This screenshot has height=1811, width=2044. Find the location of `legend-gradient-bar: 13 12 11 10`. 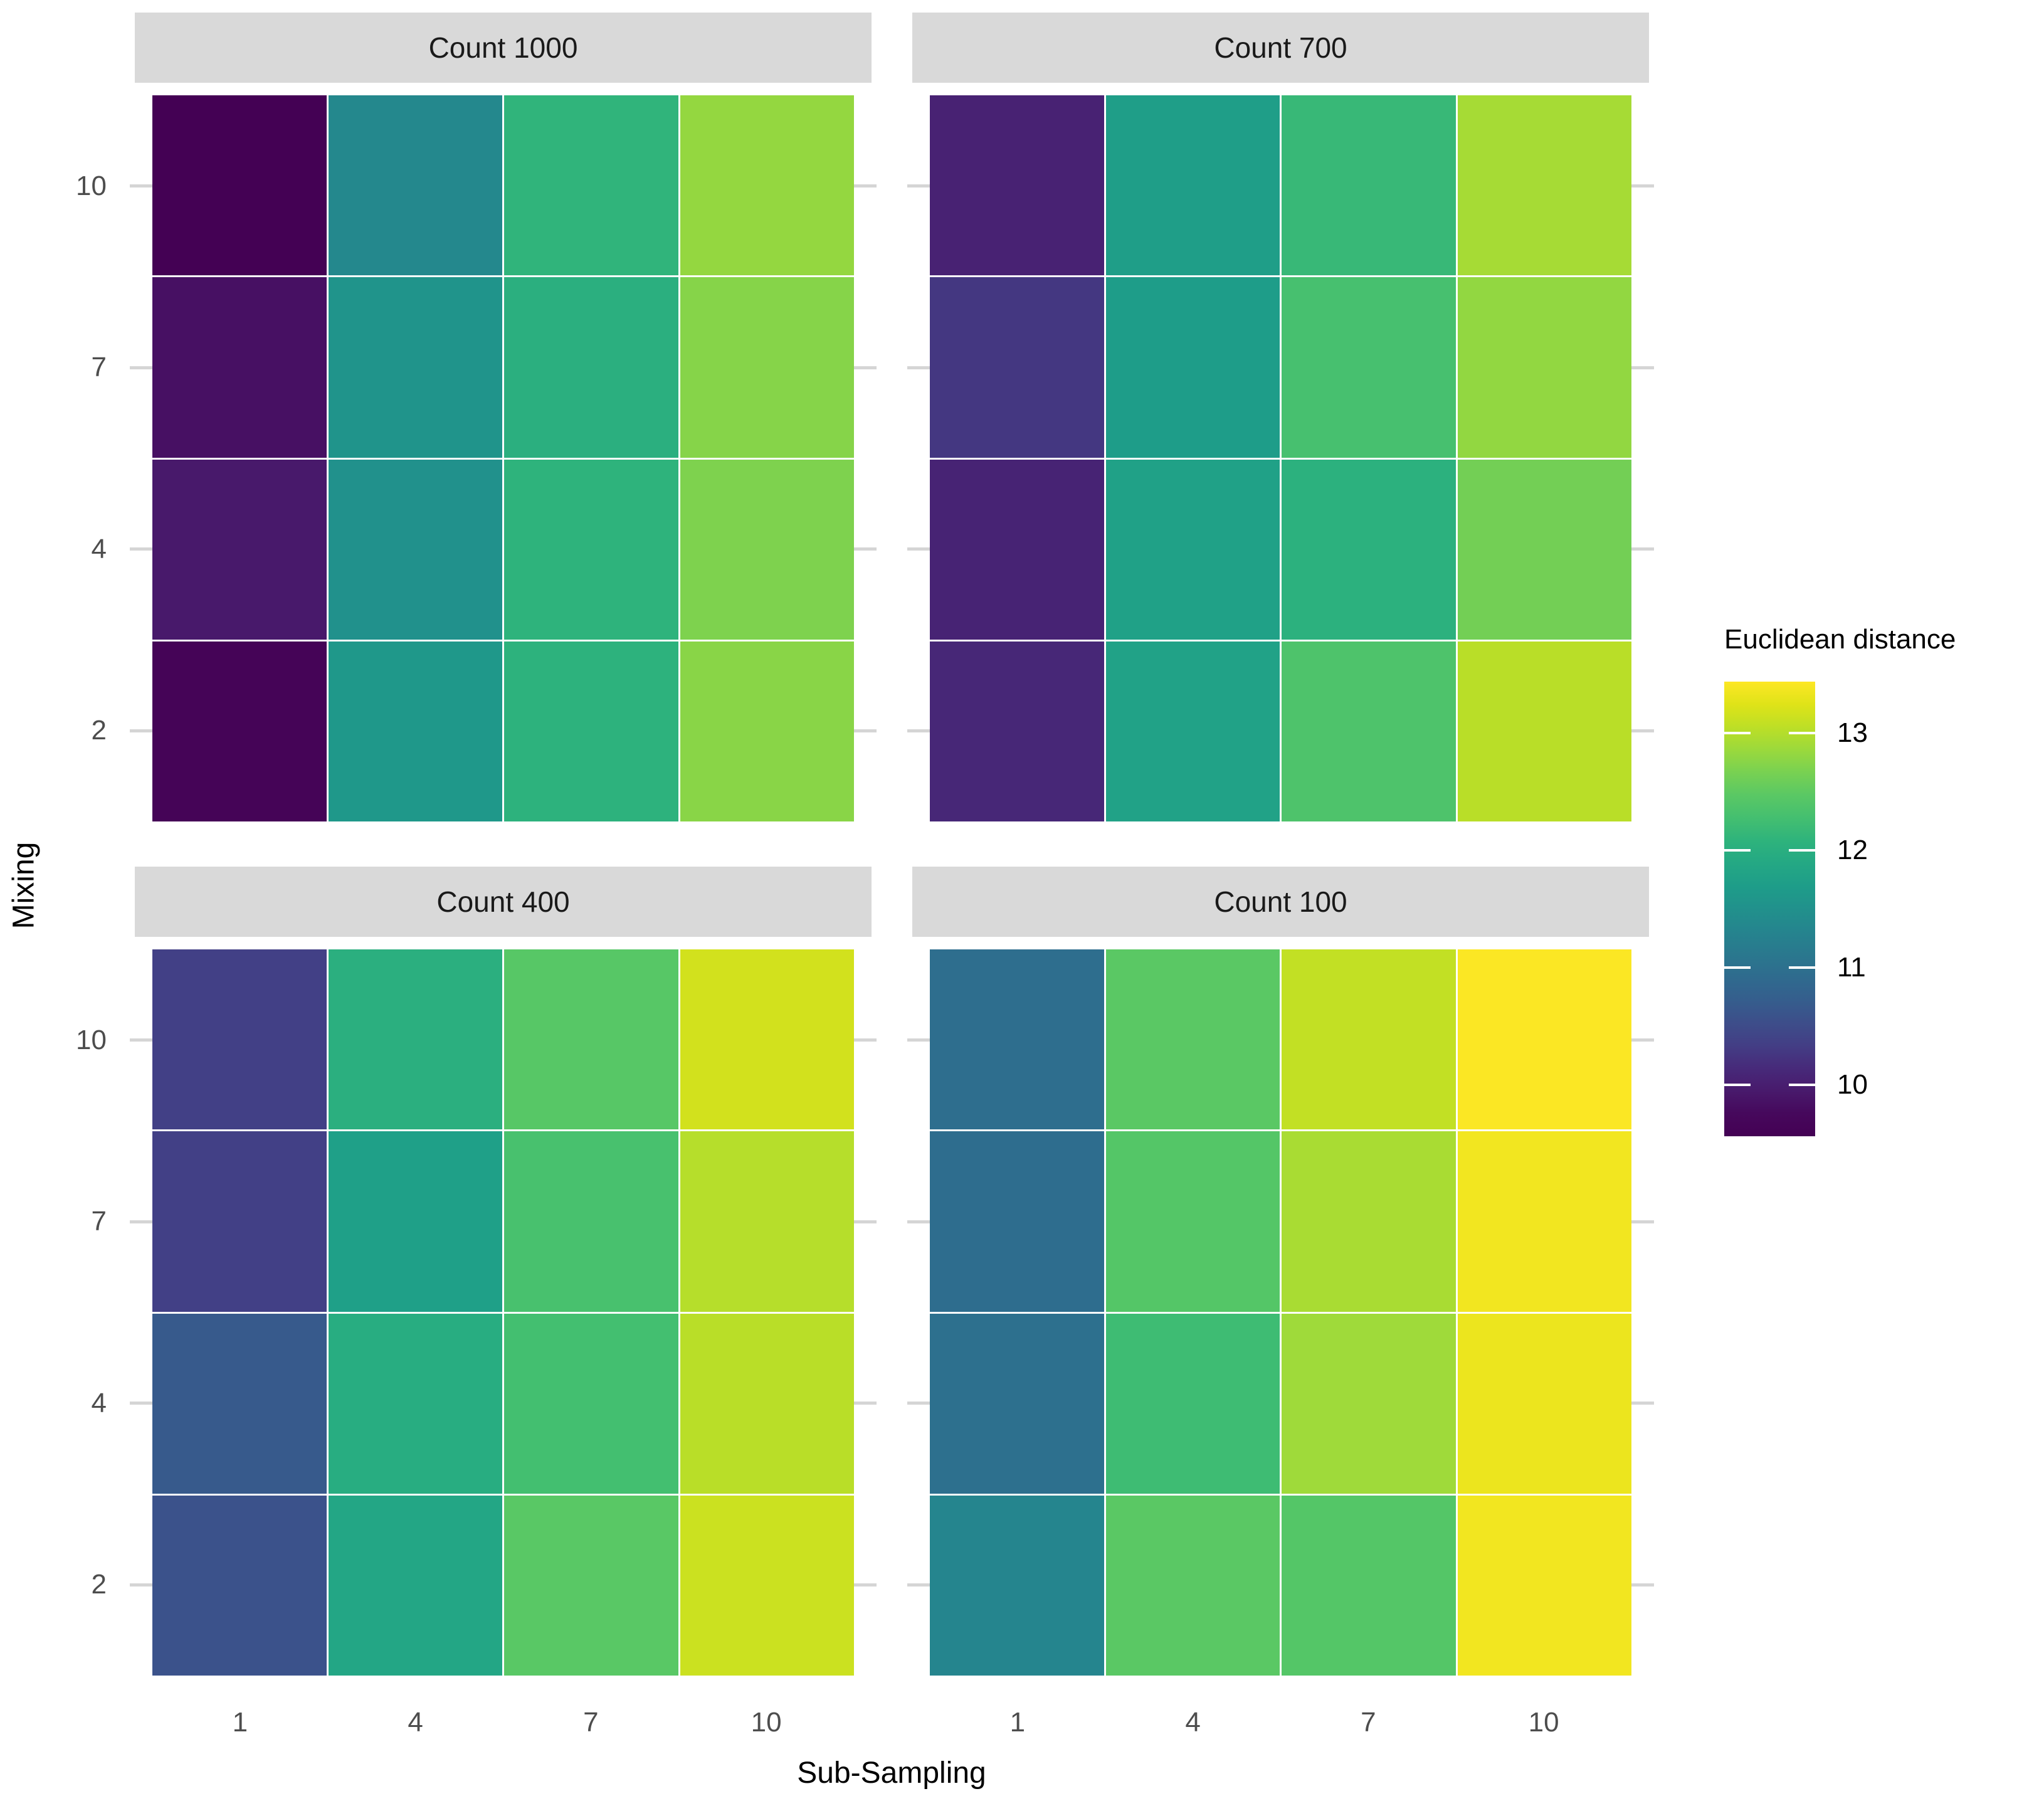

legend-gradient-bar: 13 12 11 10 is located at coordinates (1796, 909).